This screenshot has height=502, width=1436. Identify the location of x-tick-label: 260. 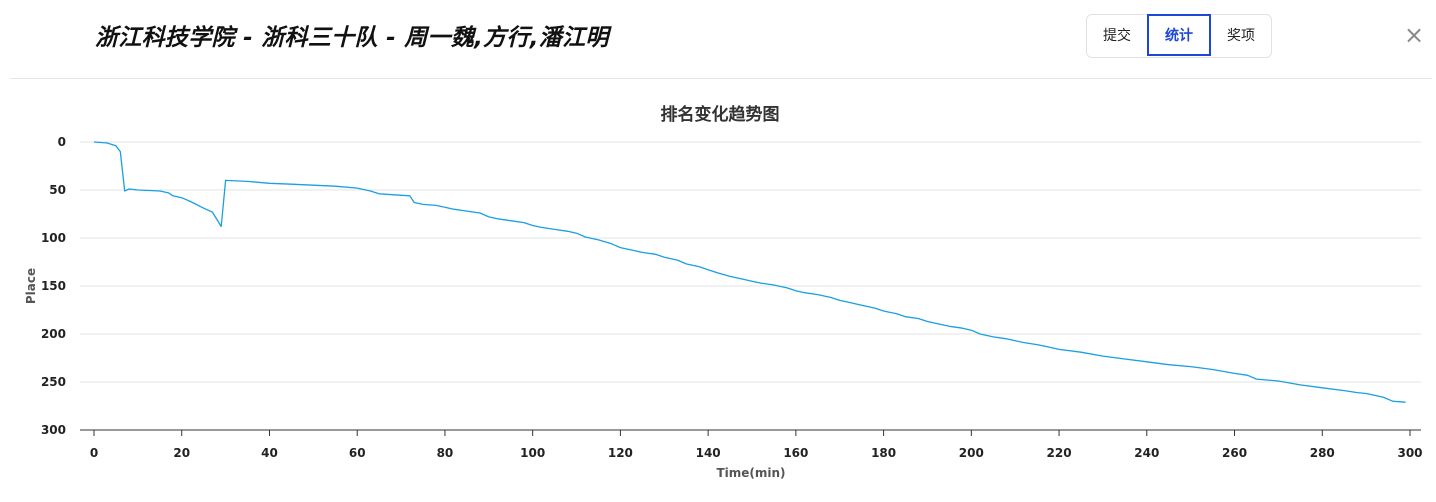
(1234, 453).